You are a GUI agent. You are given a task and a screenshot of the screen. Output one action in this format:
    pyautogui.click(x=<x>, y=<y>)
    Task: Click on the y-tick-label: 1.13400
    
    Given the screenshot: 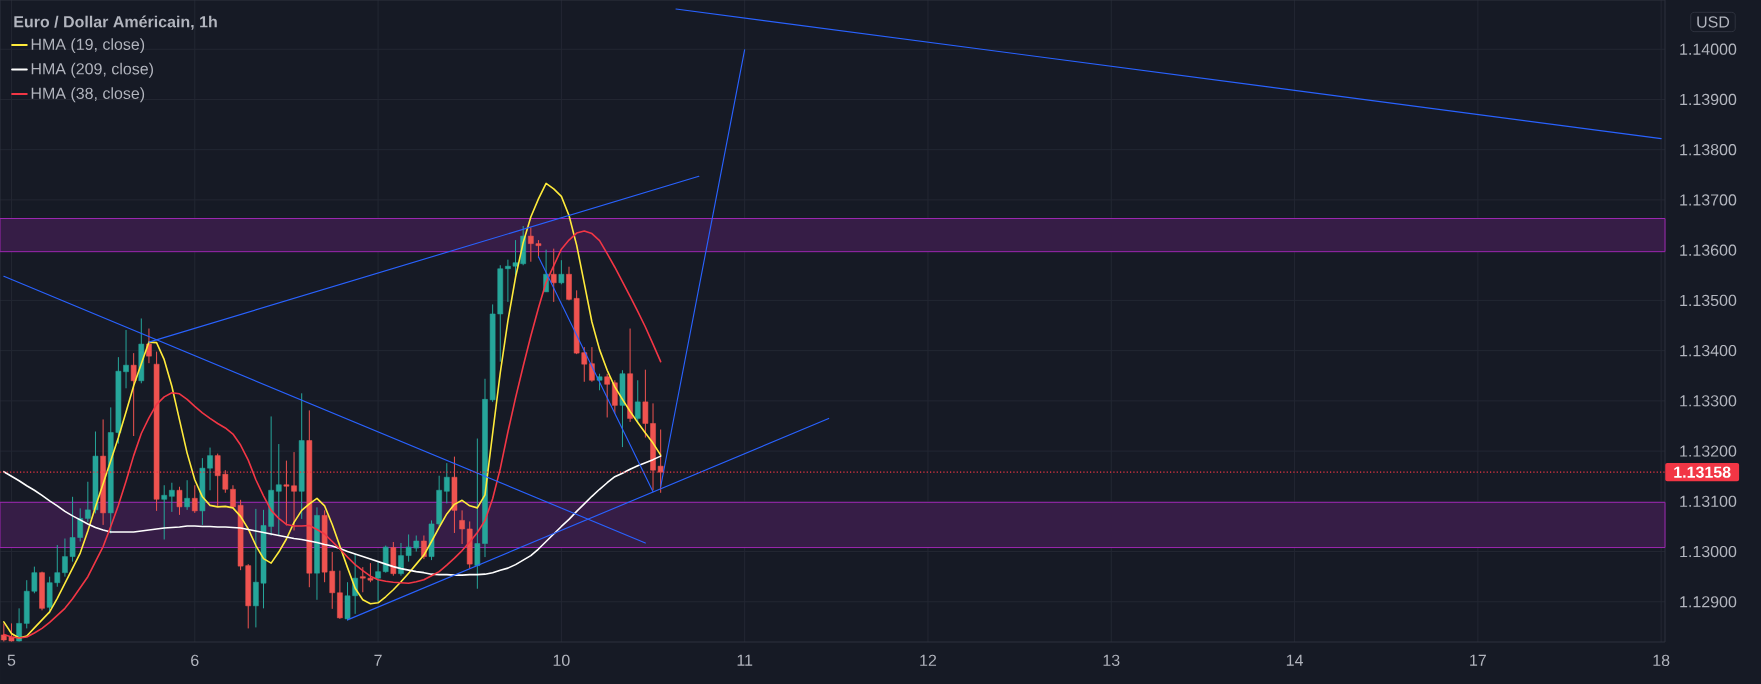 What is the action you would take?
    pyautogui.click(x=1708, y=350)
    